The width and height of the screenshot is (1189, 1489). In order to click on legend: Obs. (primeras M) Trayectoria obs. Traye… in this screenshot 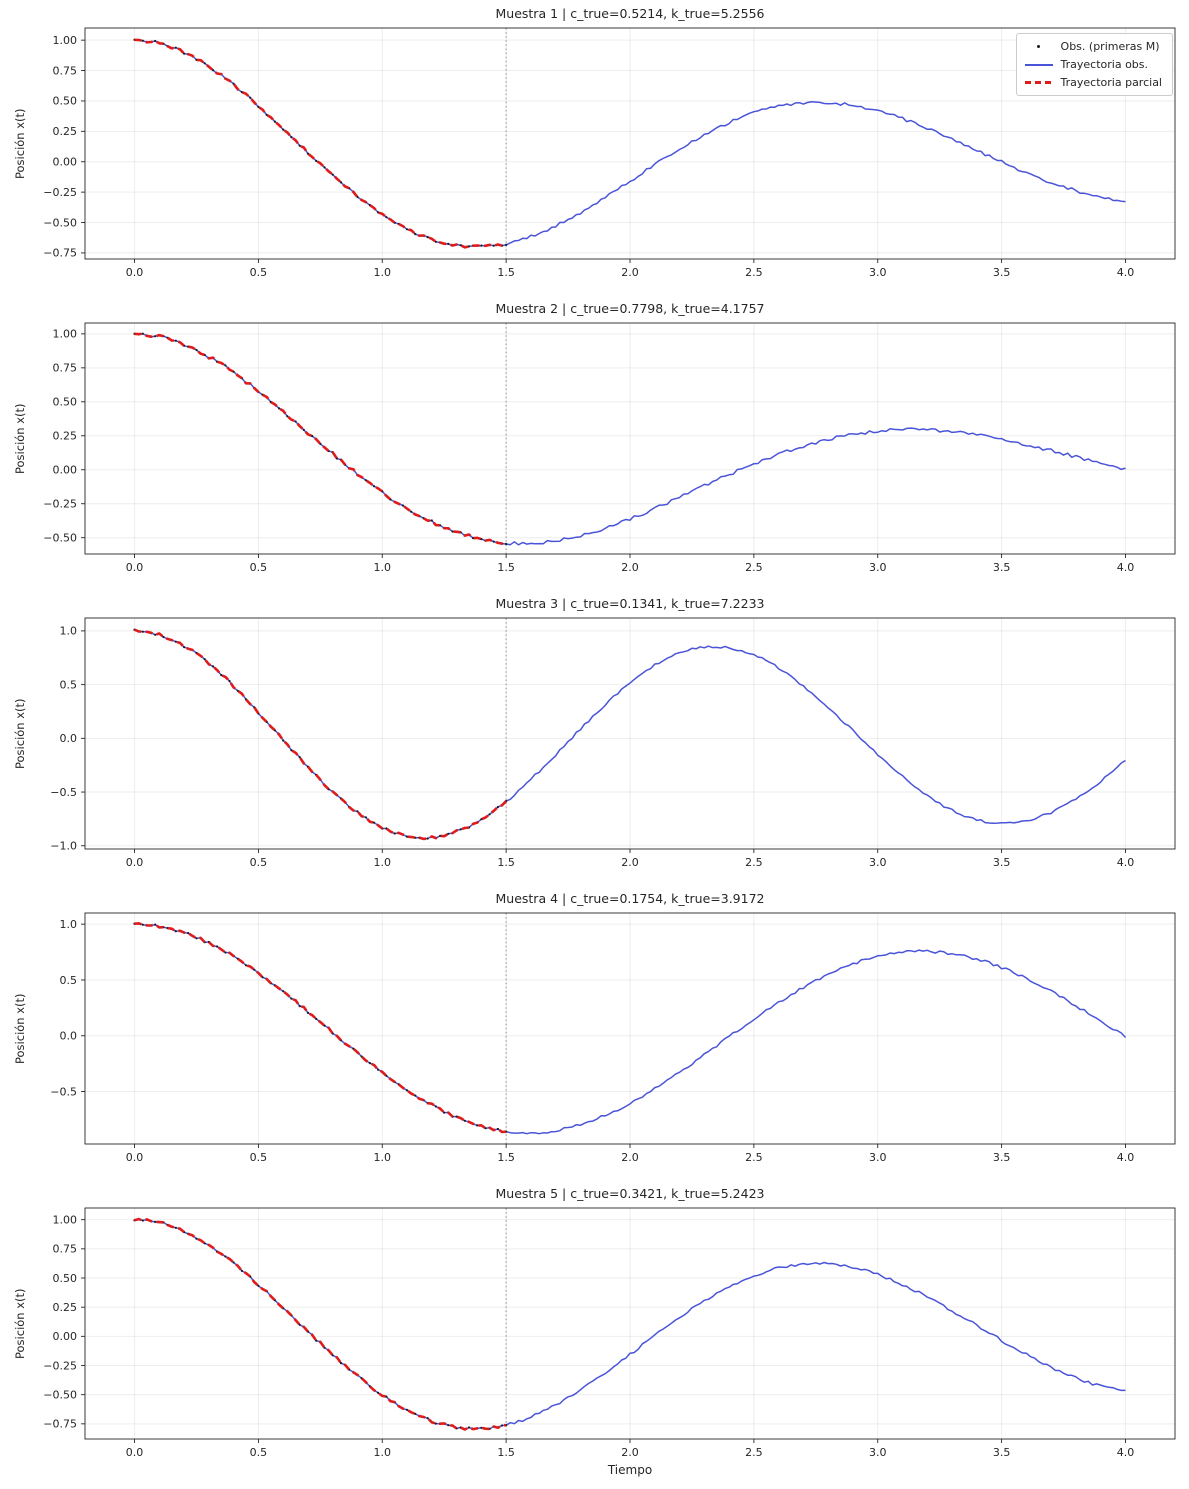, I will do `click(1094, 64)`.